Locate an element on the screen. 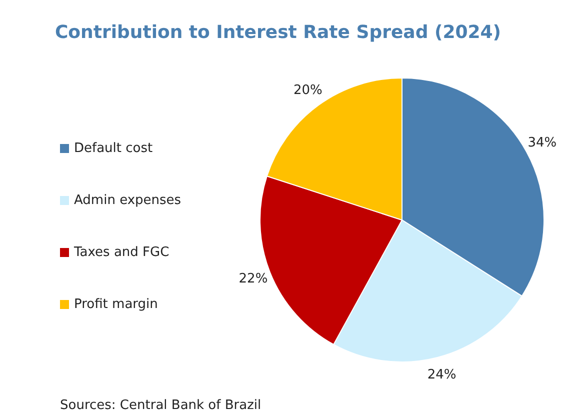  data-label: 34% is located at coordinates (542, 142).